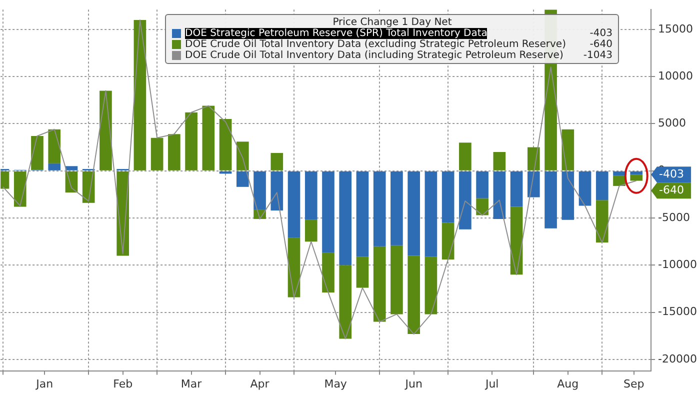 The height and width of the screenshot is (394, 700). What do you see at coordinates (392, 22) in the screenshot?
I see `legend-title: Price Change 1 Day Net` at bounding box center [392, 22].